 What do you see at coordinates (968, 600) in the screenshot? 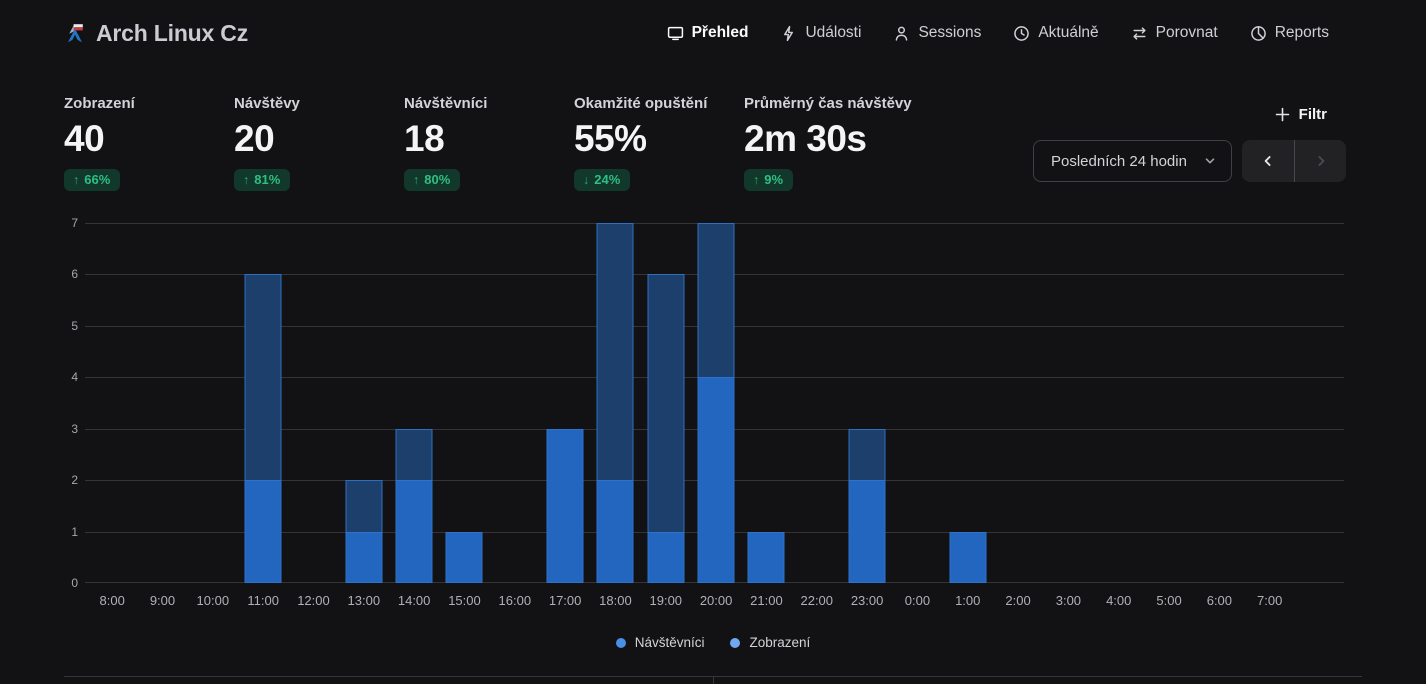
I see `chart-x-tick-label: 1:00` at bounding box center [968, 600].